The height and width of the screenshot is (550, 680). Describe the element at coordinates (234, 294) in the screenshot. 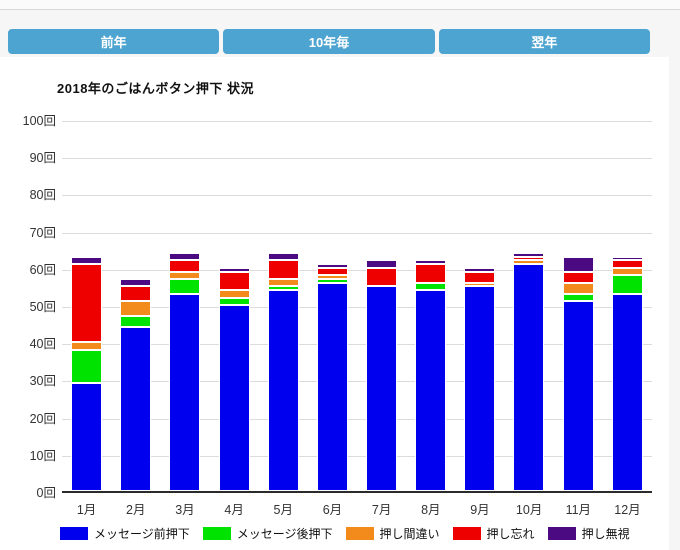

I see `segment-押し間違い-4月` at that location.